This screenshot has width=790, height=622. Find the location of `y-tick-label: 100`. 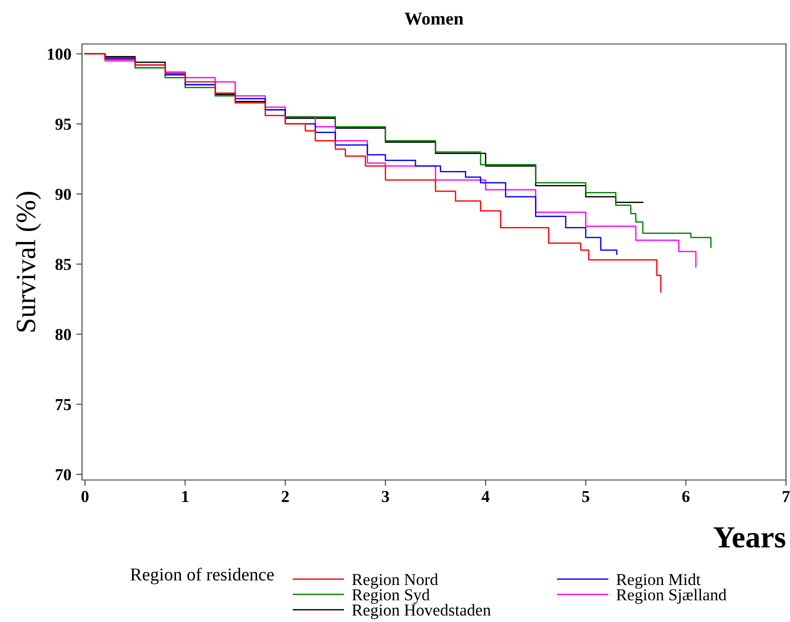

y-tick-label: 100 is located at coordinates (59, 54).